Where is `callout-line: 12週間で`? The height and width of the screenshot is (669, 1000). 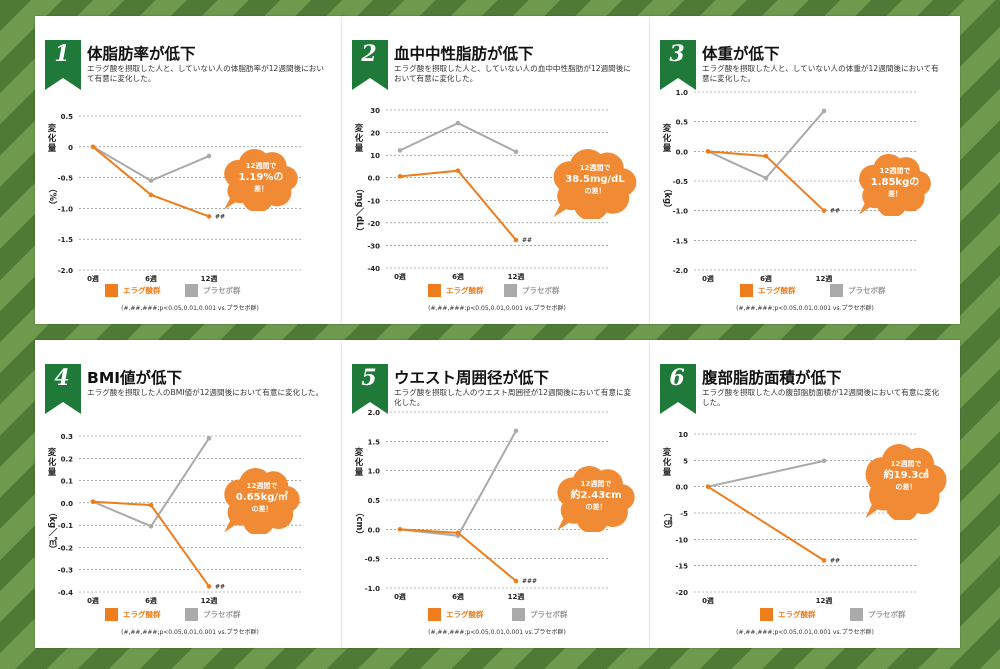 callout-line: 12週間で is located at coordinates (895, 171).